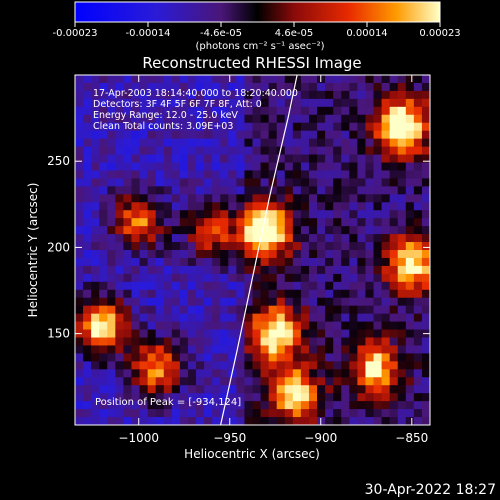 The height and width of the screenshot is (500, 500). I want to click on colorbar-tick-label: -0.00023, so click(75, 33).